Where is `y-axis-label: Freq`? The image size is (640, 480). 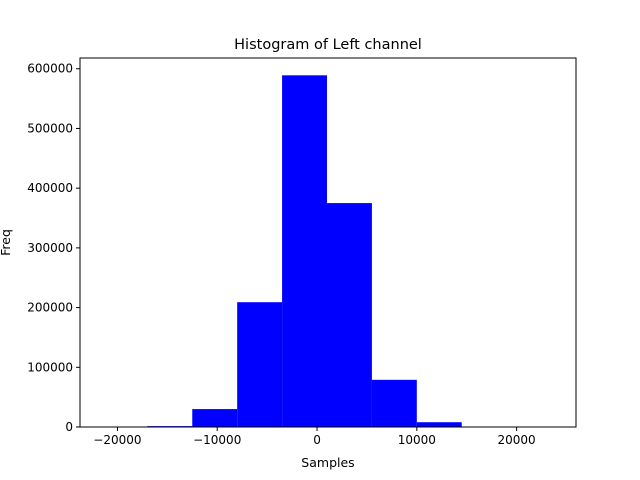 y-axis-label: Freq is located at coordinates (6, 242).